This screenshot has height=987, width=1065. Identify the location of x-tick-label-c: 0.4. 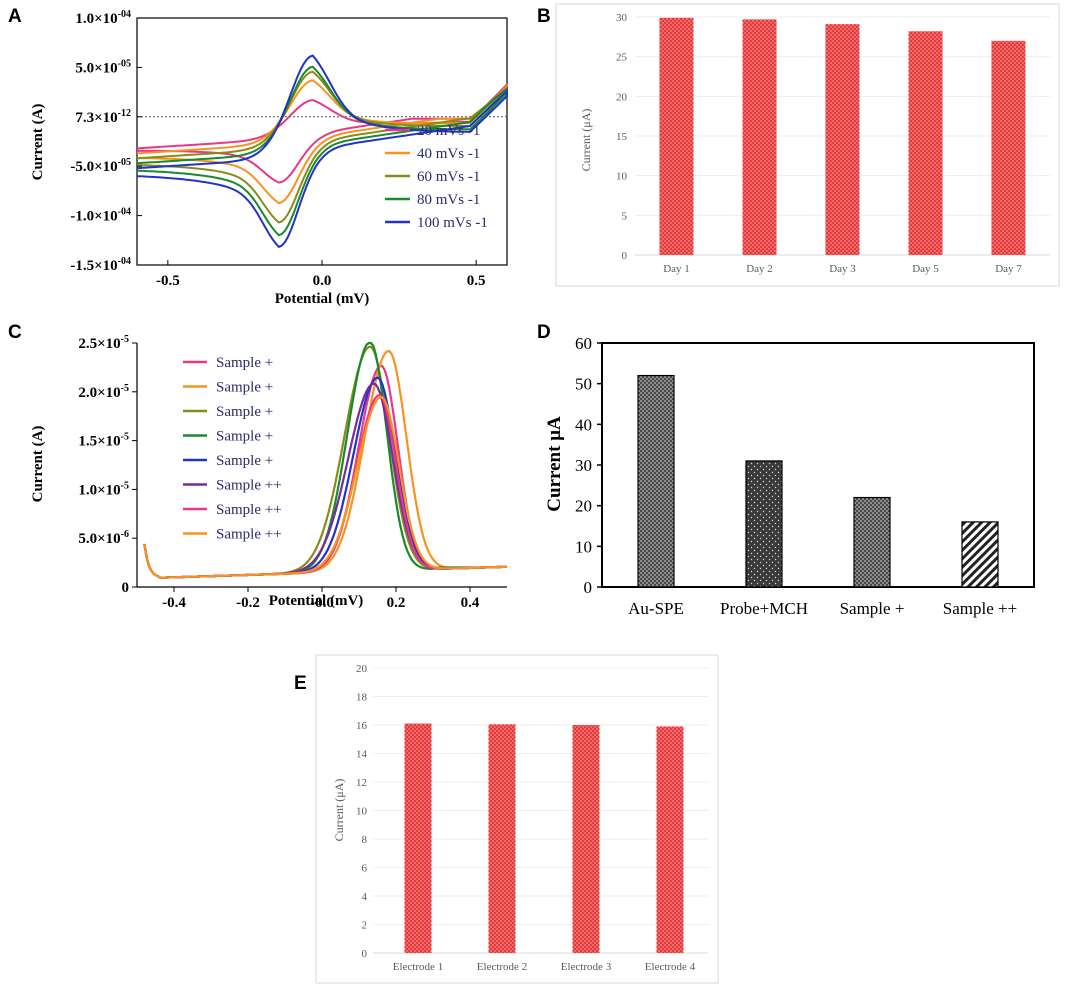
(470, 603).